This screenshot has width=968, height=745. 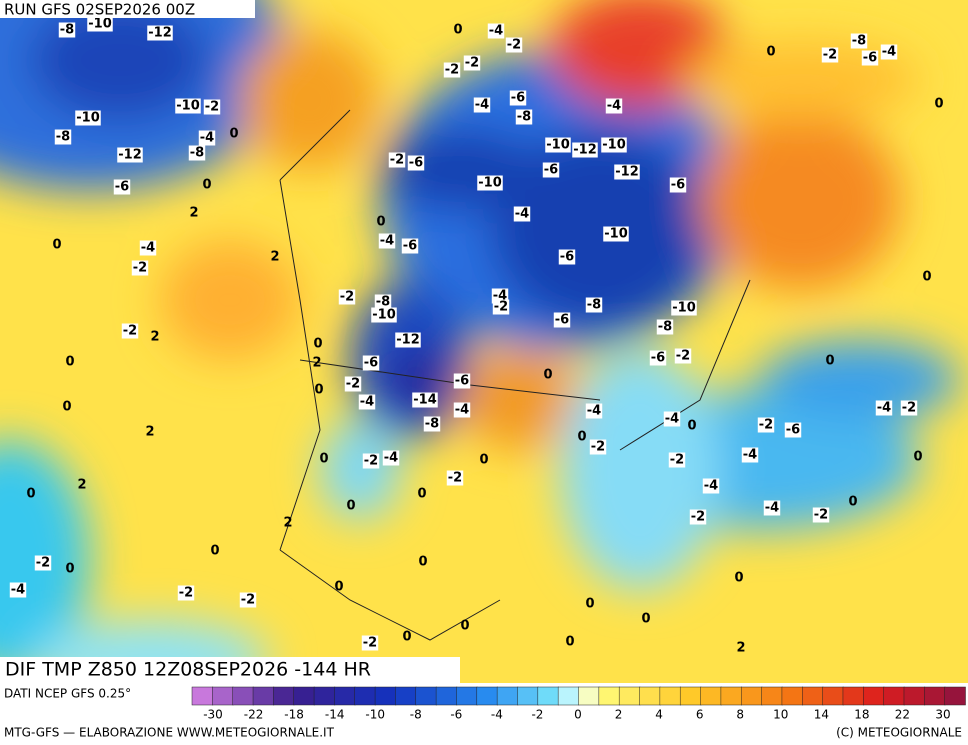 What do you see at coordinates (127, 9) in the screenshot?
I see `run-box` at bounding box center [127, 9].